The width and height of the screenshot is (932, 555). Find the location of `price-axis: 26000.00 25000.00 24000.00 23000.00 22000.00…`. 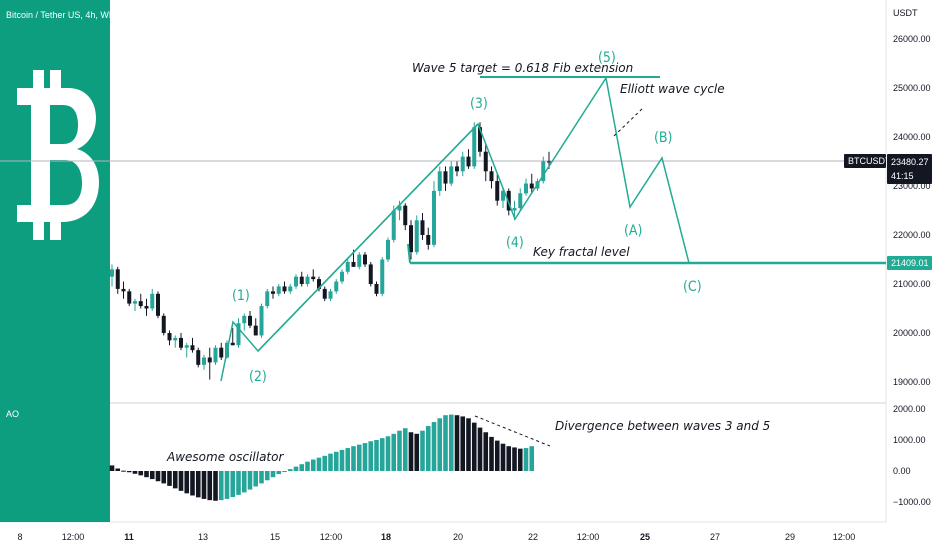

price-axis: 26000.00 25000.00 24000.00 23000.00 22000.00… is located at coordinates (912, 210).